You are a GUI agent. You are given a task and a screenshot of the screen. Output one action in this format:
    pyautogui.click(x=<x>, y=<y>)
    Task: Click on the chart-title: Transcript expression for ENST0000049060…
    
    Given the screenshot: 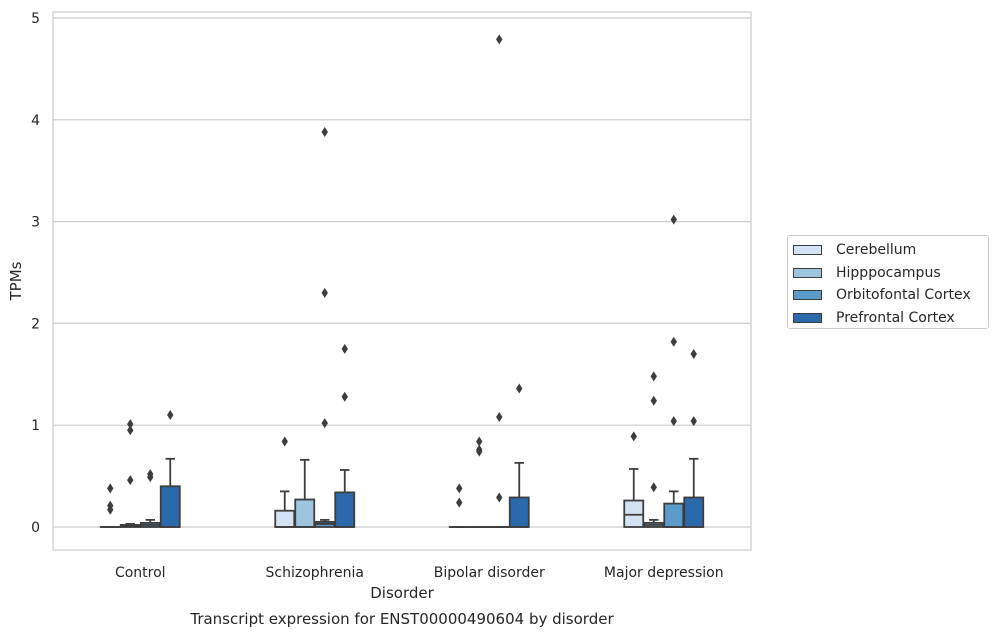 What is the action you would take?
    pyautogui.click(x=401, y=619)
    